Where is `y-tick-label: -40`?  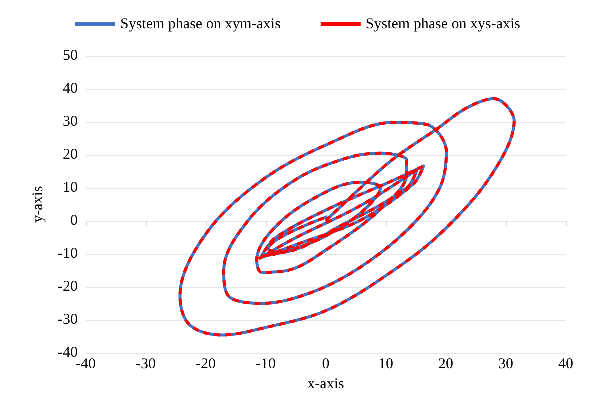
y-tick-label: -40 is located at coordinates (68, 353).